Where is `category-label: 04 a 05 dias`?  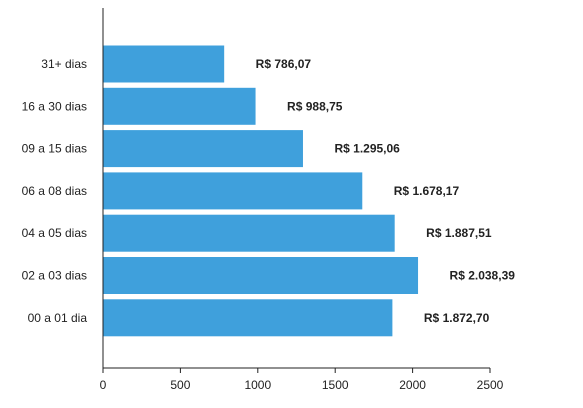
category-label: 04 a 05 dias is located at coordinates (54, 233).